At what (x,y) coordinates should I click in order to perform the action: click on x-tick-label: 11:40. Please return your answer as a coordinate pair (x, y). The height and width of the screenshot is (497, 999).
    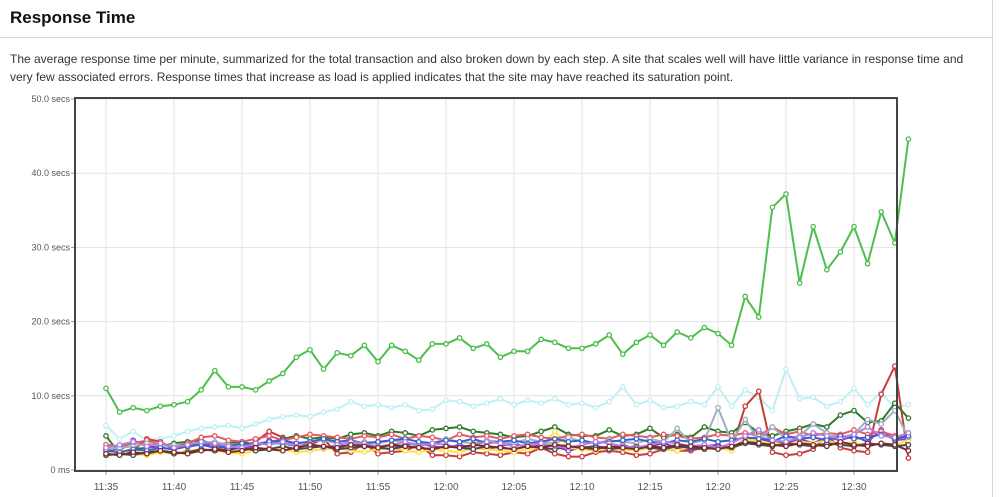
    Looking at the image, I should click on (174, 487).